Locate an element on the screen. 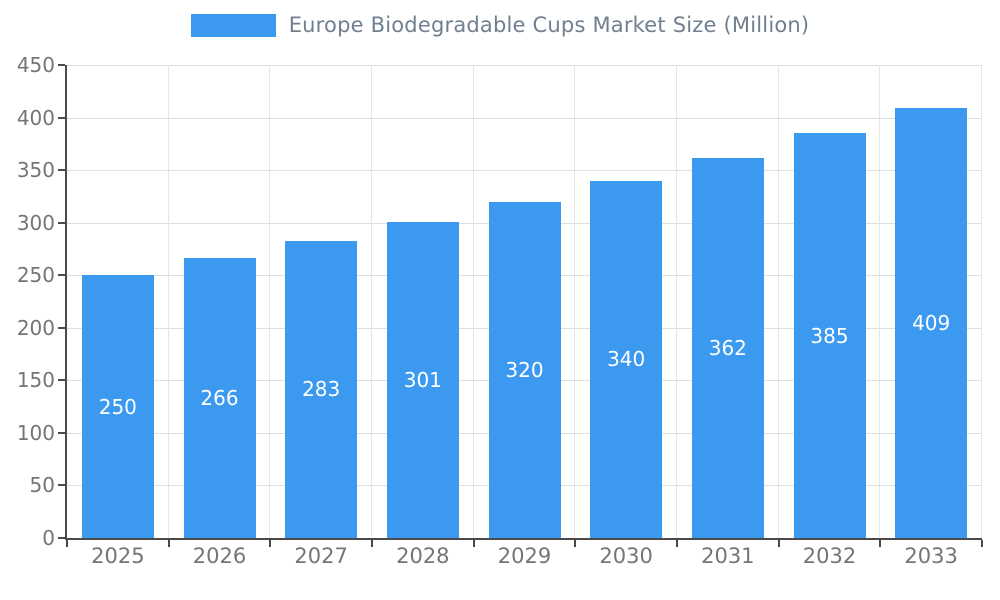  x-tick-label: 2028 is located at coordinates (423, 556).